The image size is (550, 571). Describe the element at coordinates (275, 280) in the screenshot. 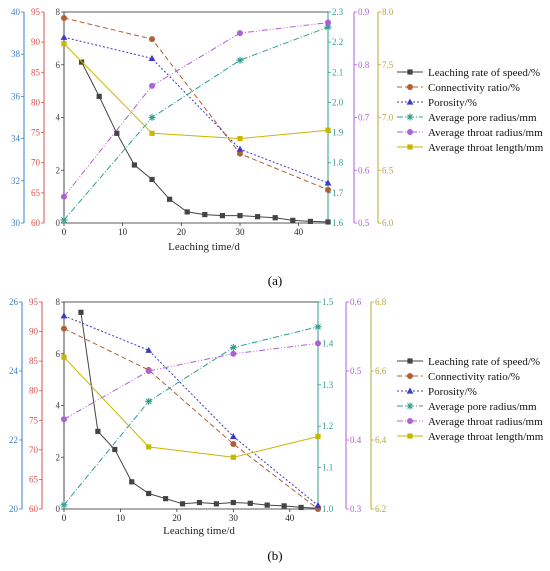

I see `panel-caption: (a)` at that location.